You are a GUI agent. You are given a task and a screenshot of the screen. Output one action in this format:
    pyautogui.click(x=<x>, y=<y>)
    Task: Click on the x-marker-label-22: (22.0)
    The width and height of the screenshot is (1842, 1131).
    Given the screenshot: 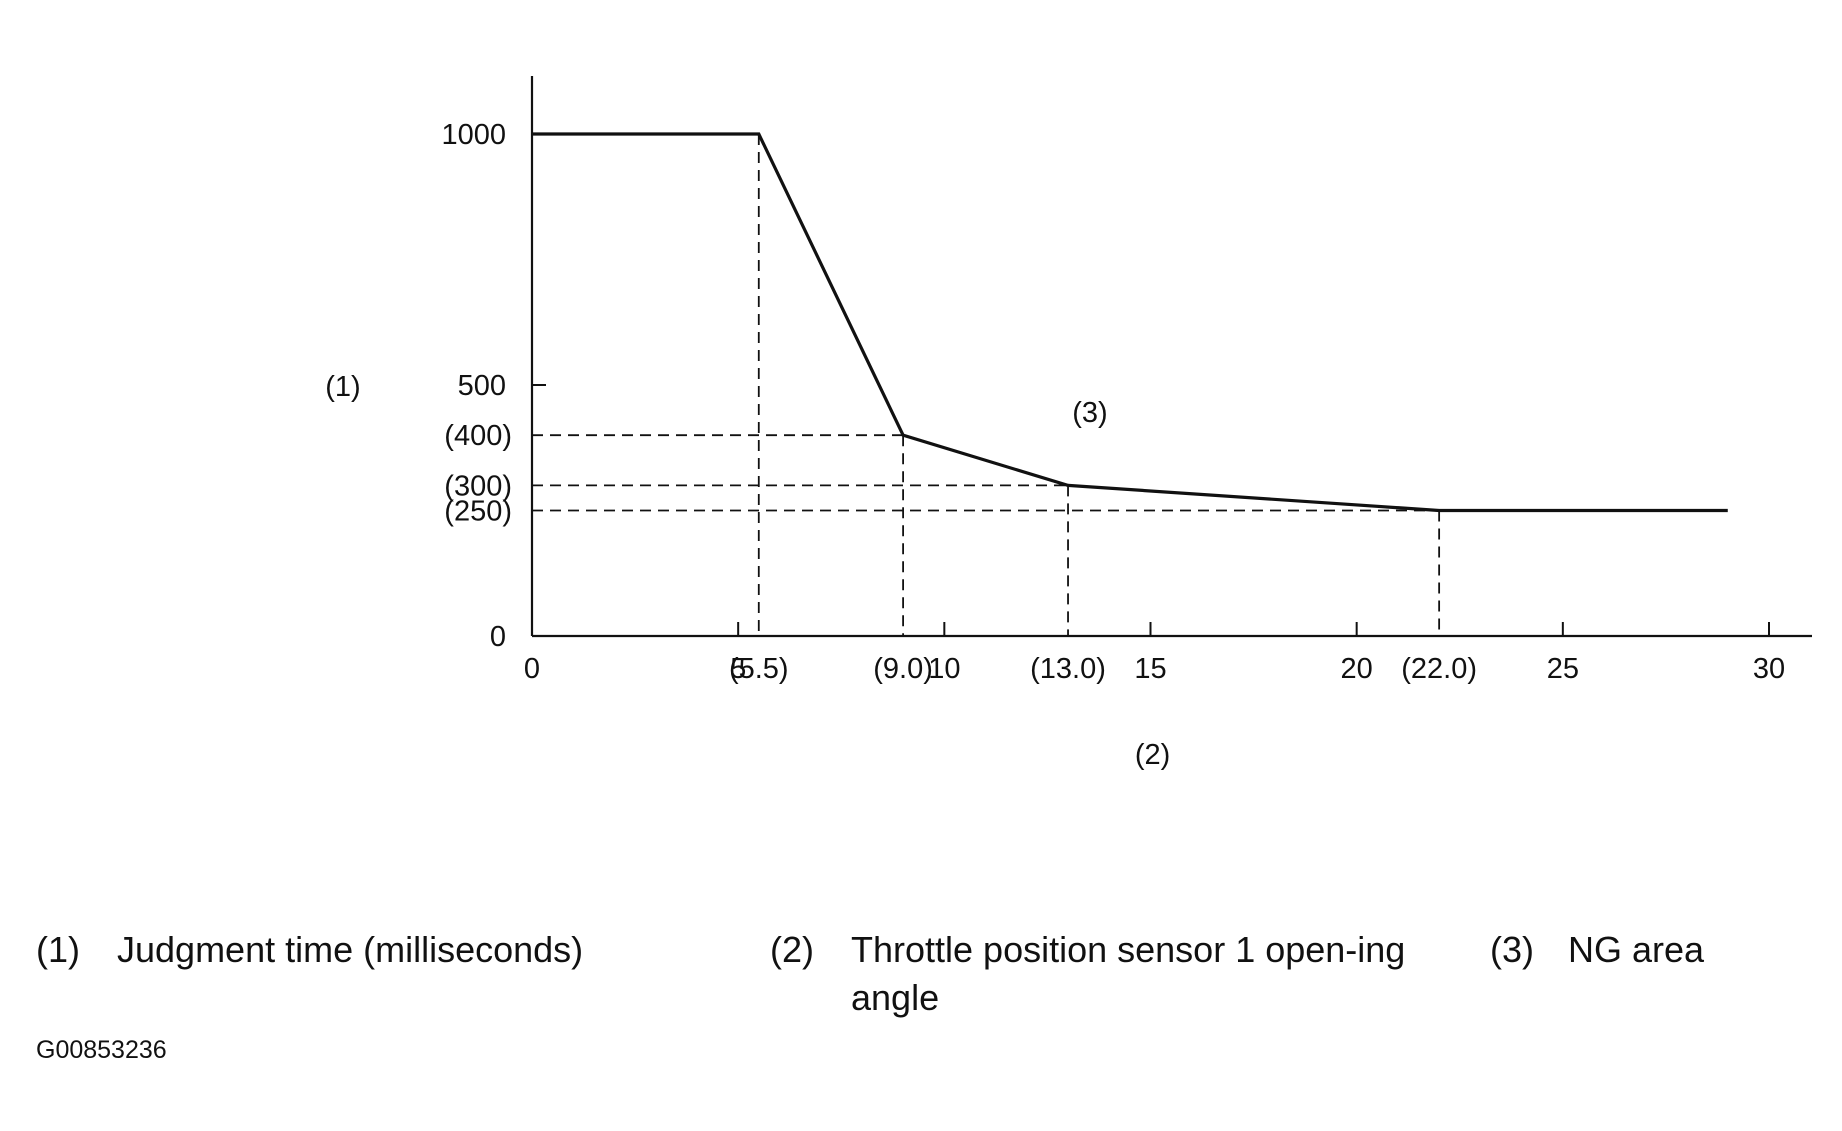 What is the action you would take?
    pyautogui.click(x=1439, y=669)
    